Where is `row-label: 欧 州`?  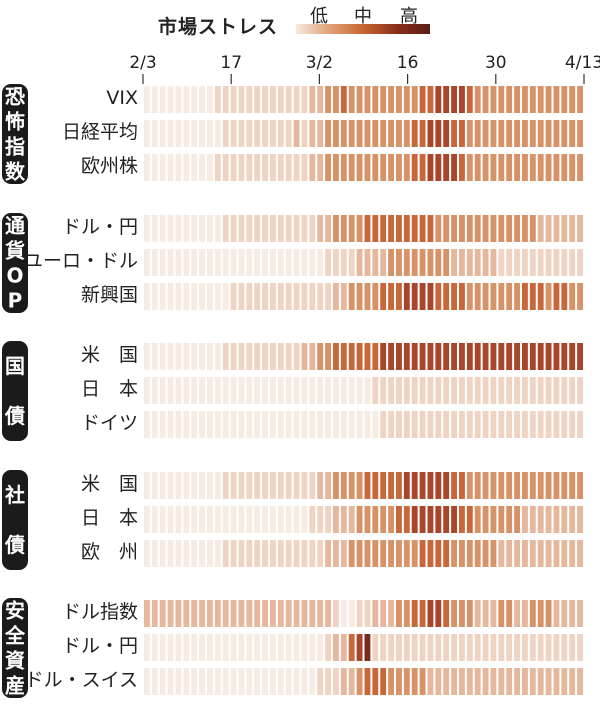
row-label: 欧 州 is located at coordinates (109, 552).